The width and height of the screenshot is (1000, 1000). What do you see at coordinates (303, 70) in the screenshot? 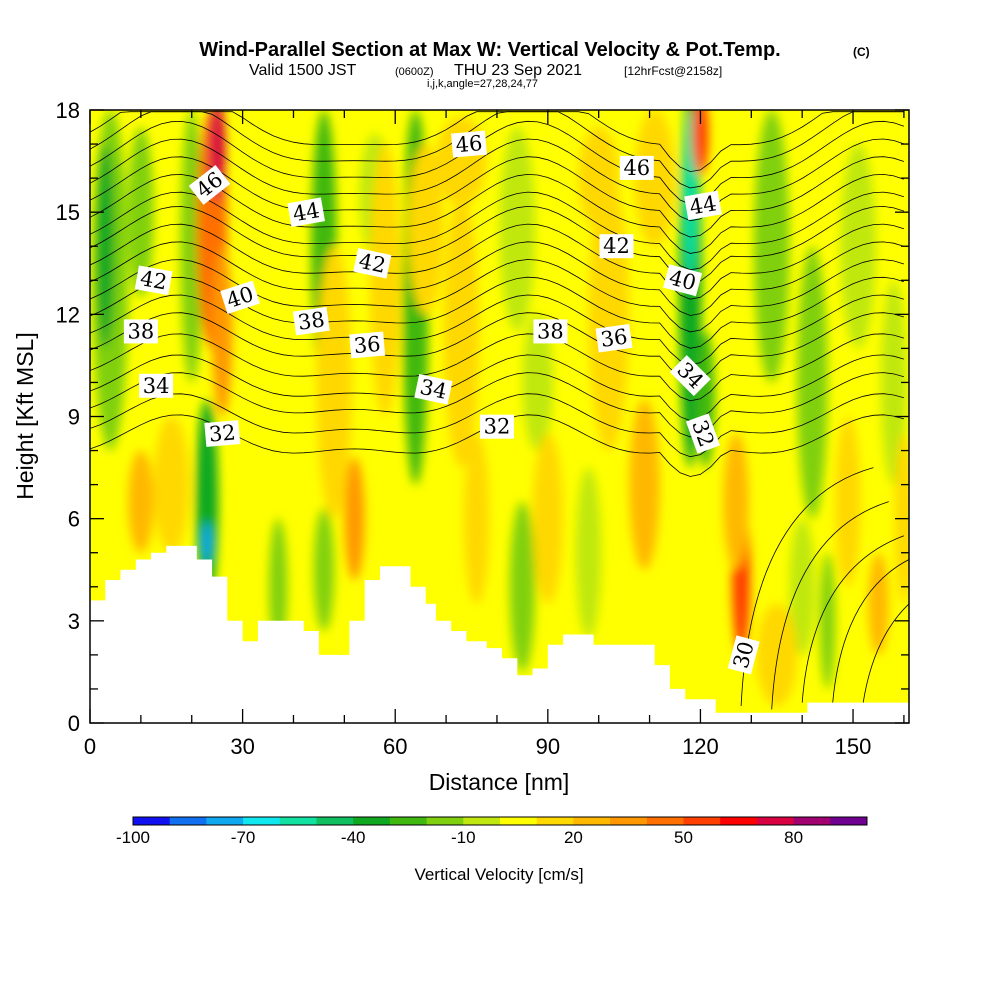
I see `subtitle-valid: Valid 1500 JST` at bounding box center [303, 70].